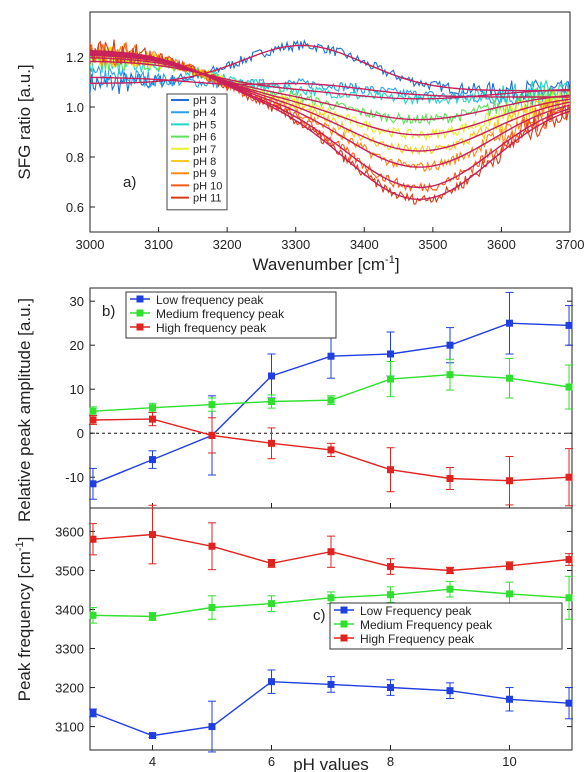 The image size is (585, 772). Describe the element at coordinates (344, 610) in the screenshot. I see `panel-c-legend-marker` at that location.